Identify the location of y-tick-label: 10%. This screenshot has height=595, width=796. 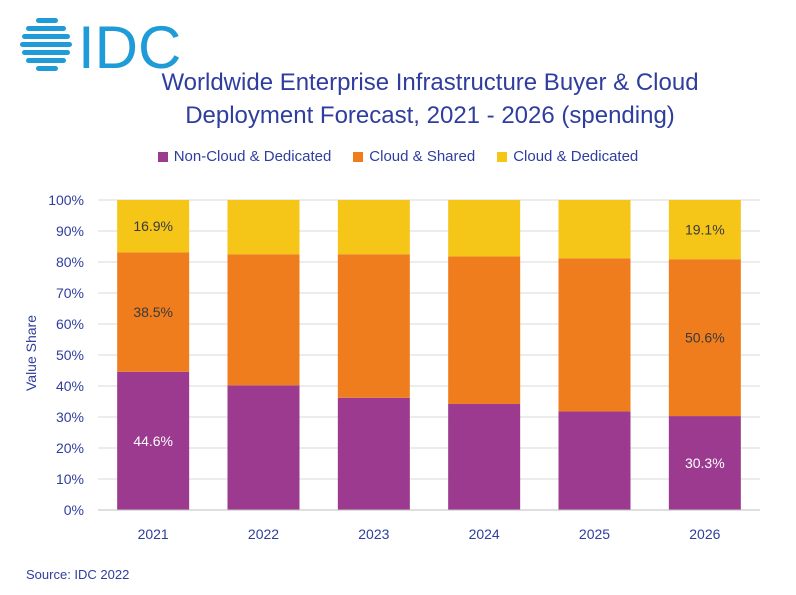
(70, 479).